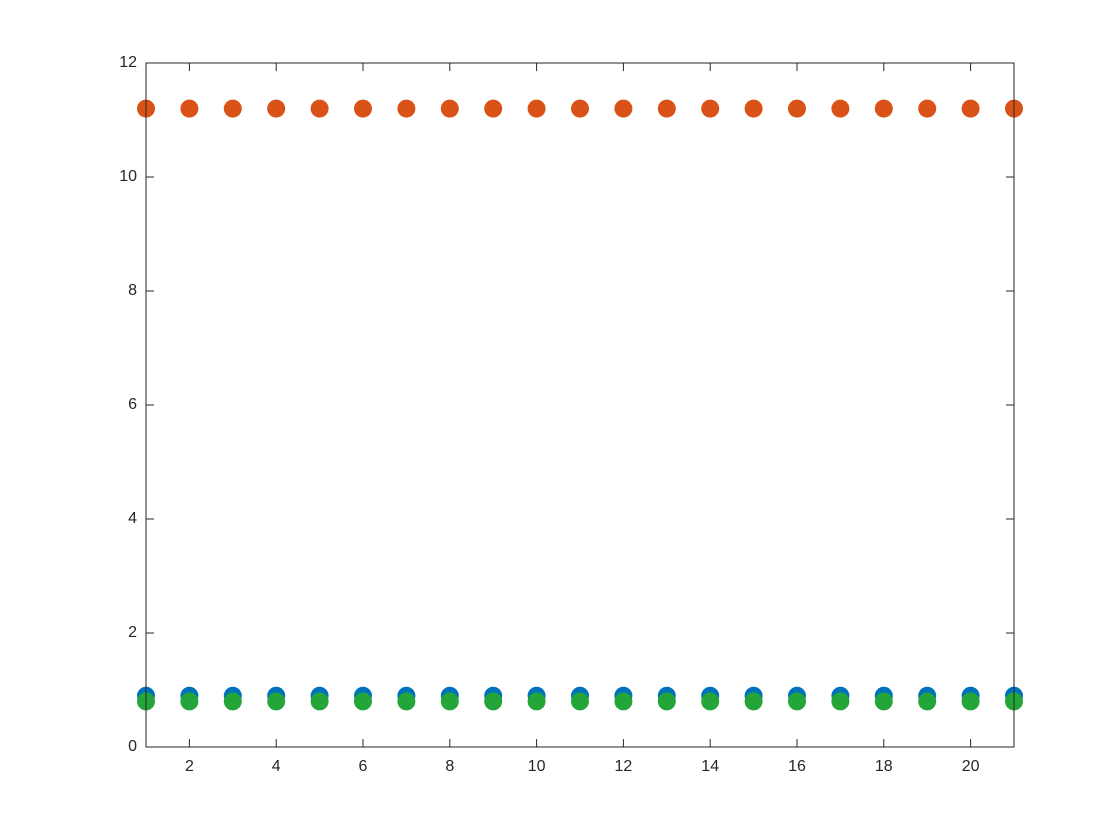 This screenshot has height=840, width=1120. Describe the element at coordinates (449, 766) in the screenshot. I see `x-tick-label: 8` at that location.